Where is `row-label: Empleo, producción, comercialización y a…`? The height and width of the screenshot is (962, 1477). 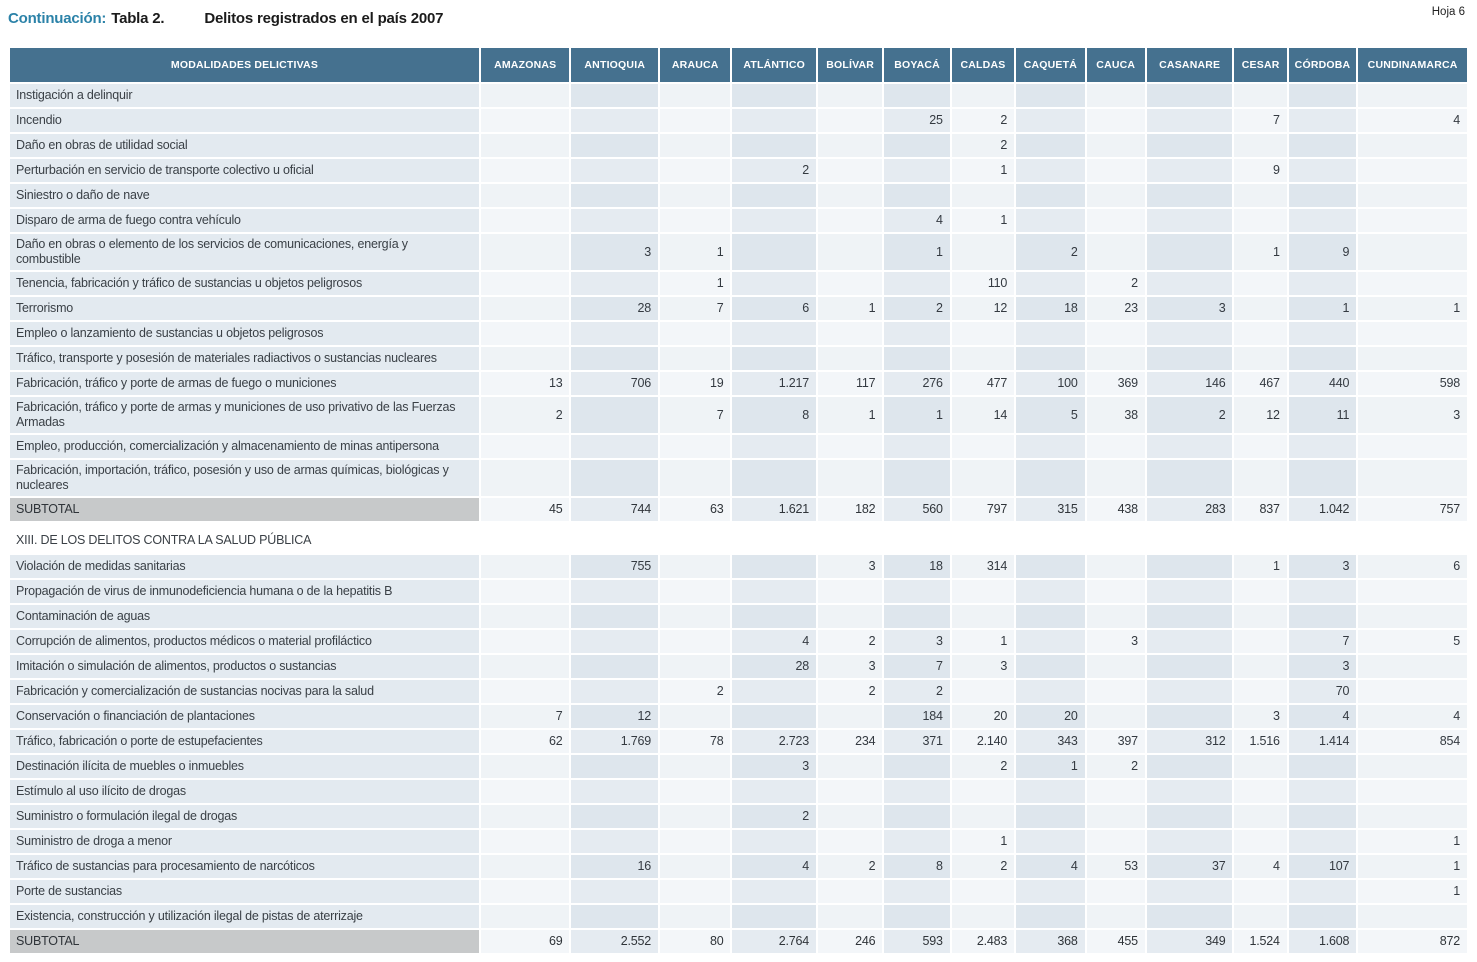 row-label: Empleo, producción, comercialización y a… is located at coordinates (244, 446).